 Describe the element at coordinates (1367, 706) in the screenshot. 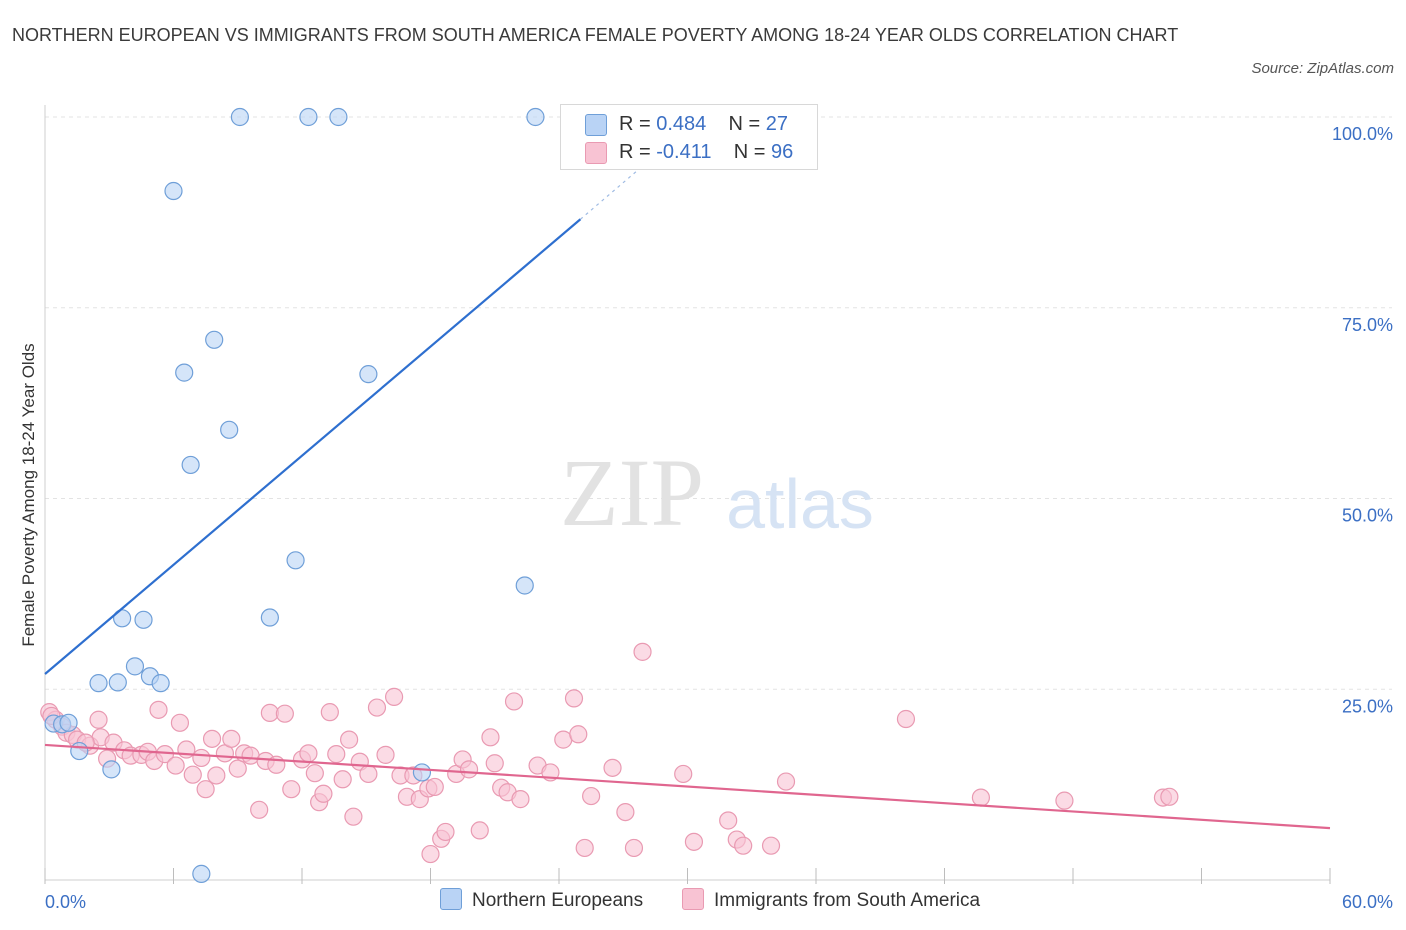

I see `y-tick-label: 25.0%` at that location.